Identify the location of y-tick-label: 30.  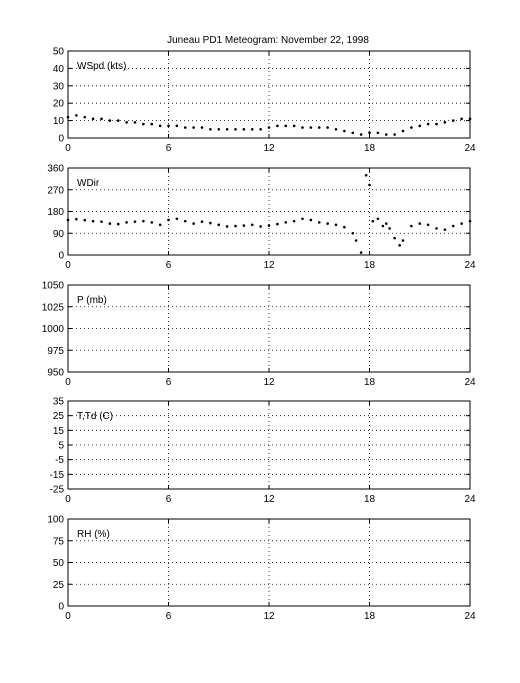
(59, 86).